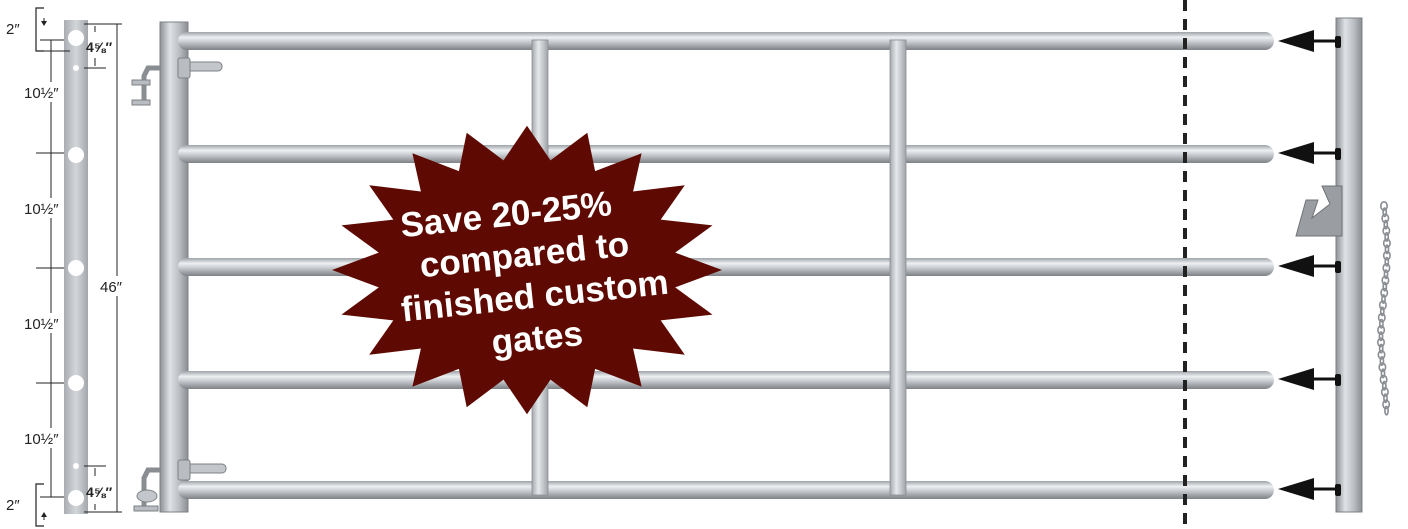 This screenshot has width=1408, height=529. What do you see at coordinates (41, 93) in the screenshot?
I see `dimension-spacing-1: 10½″` at bounding box center [41, 93].